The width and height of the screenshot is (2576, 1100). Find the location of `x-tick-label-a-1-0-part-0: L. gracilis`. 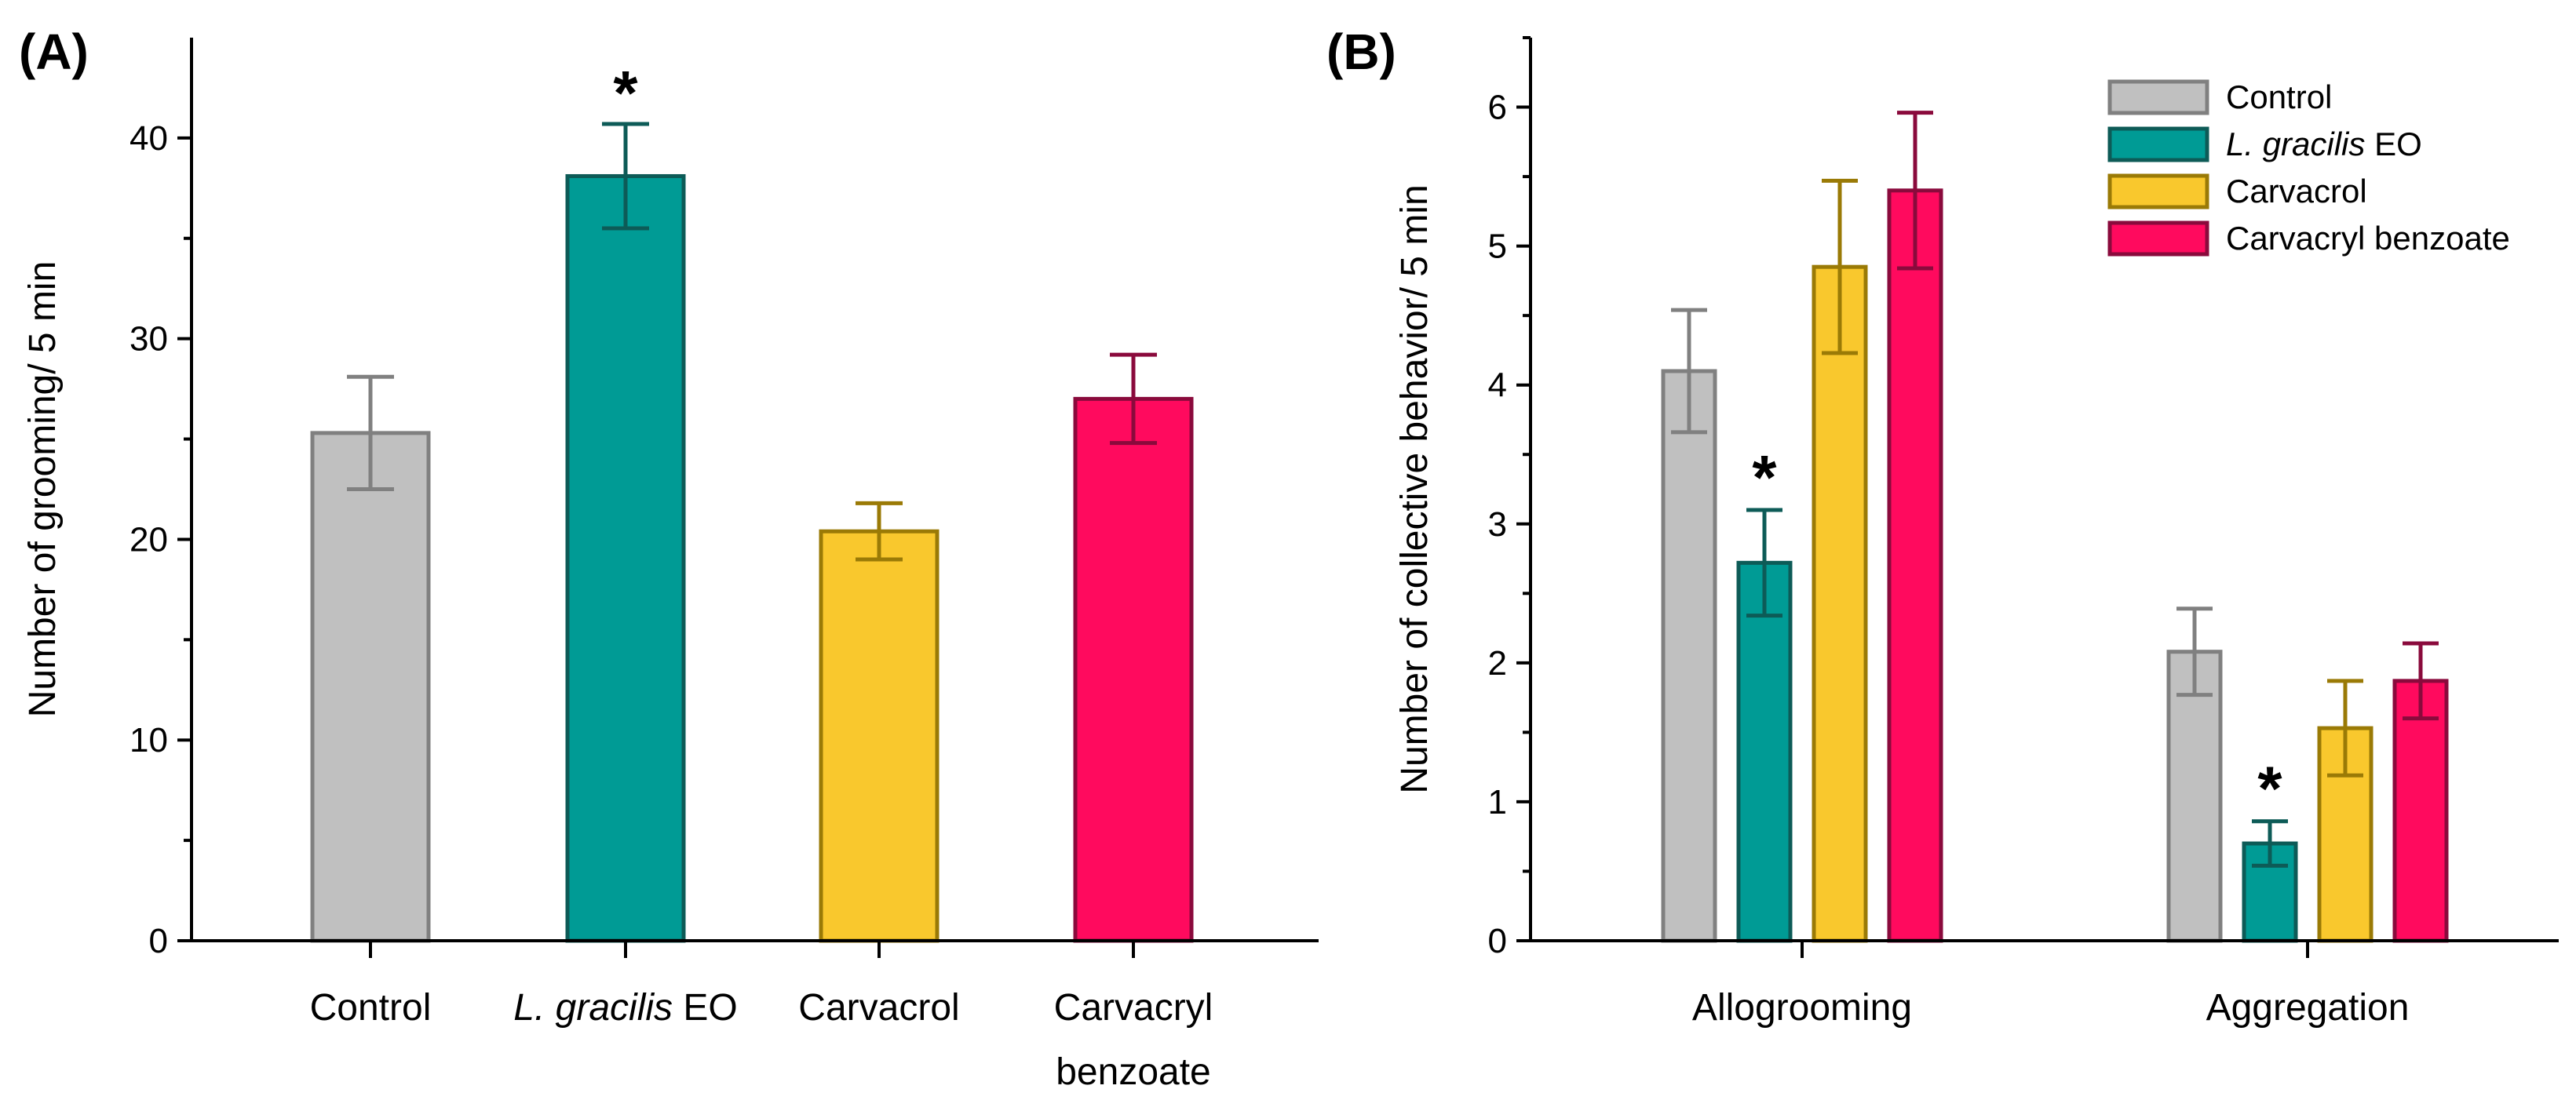

x-tick-label-a-1-0-part-0: L. gracilis is located at coordinates (593, 1008).